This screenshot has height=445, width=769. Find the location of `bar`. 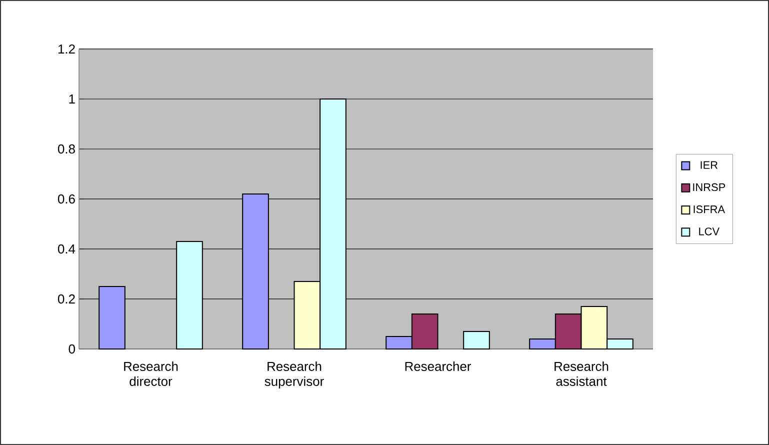

bar is located at coordinates (476, 340).